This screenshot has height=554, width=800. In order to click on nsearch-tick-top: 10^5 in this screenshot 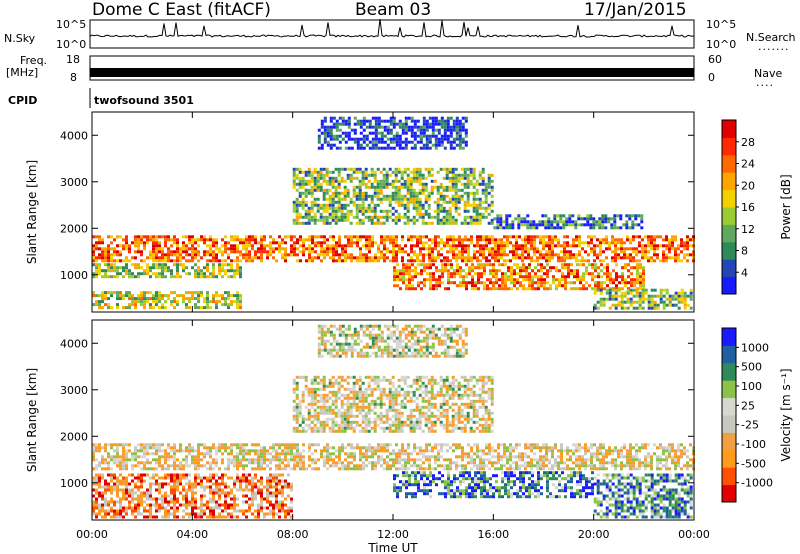, I will do `click(721, 24)`.